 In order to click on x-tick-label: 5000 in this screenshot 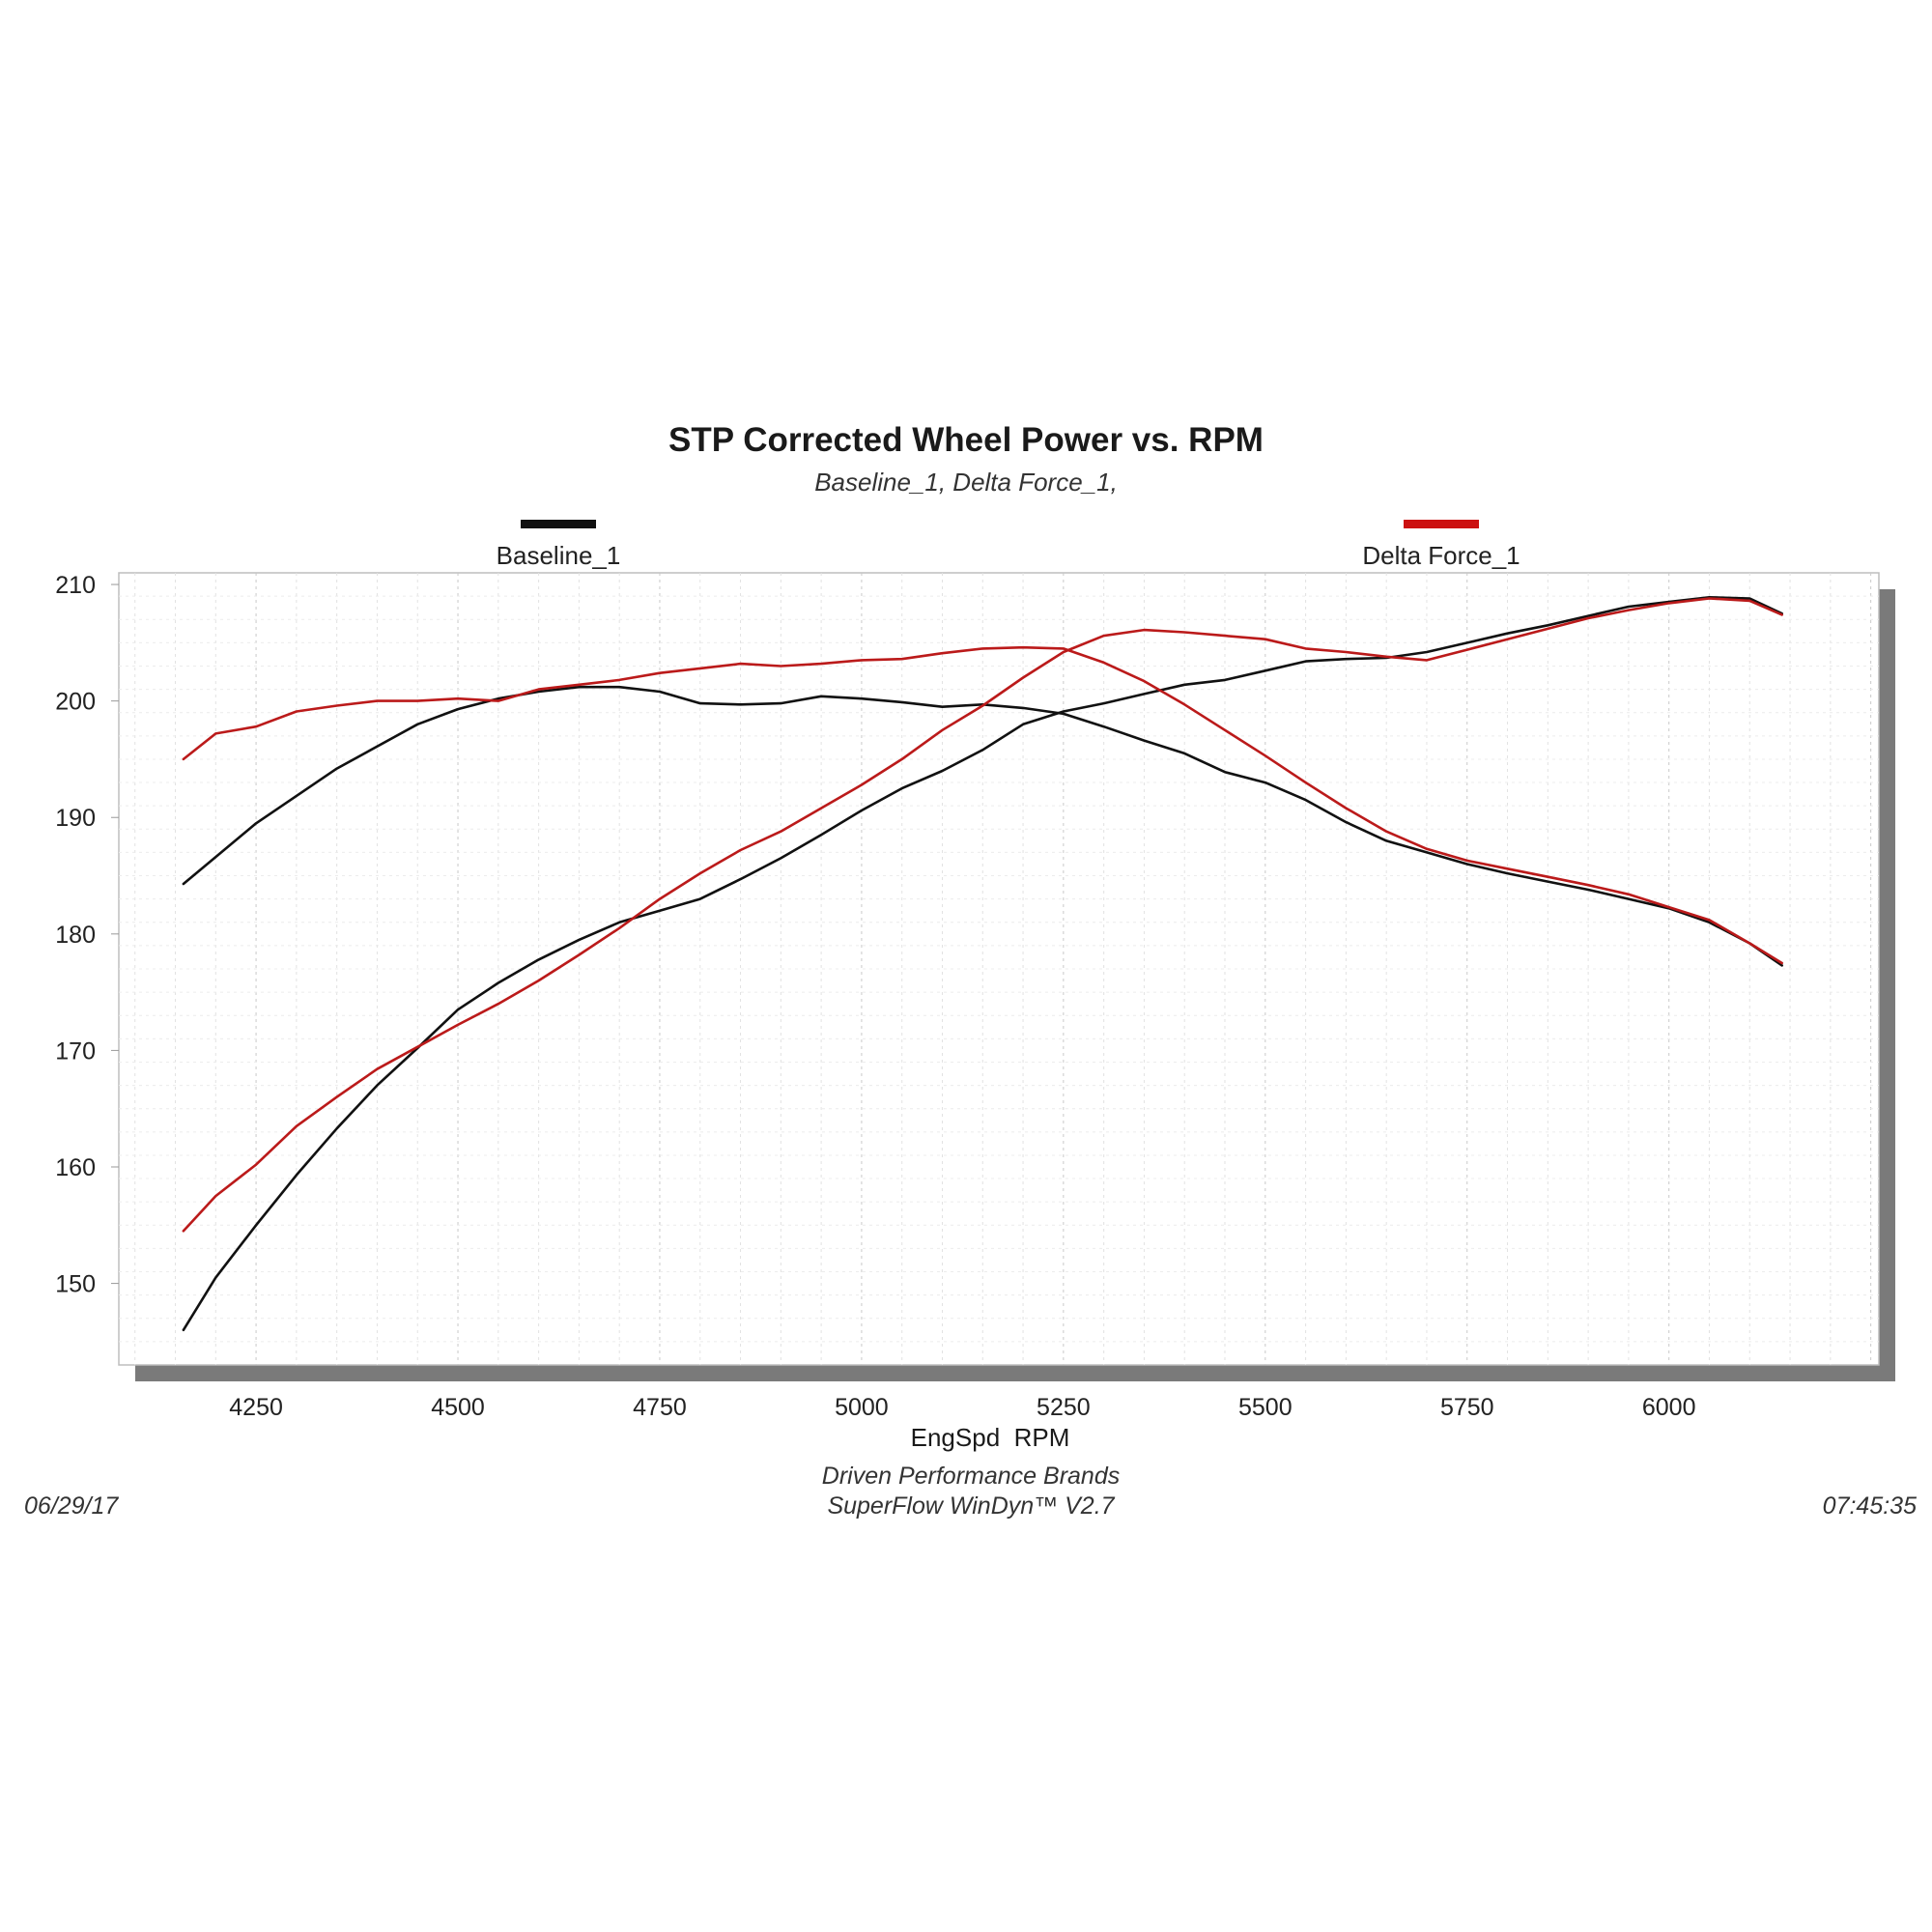, I will do `click(862, 1407)`.